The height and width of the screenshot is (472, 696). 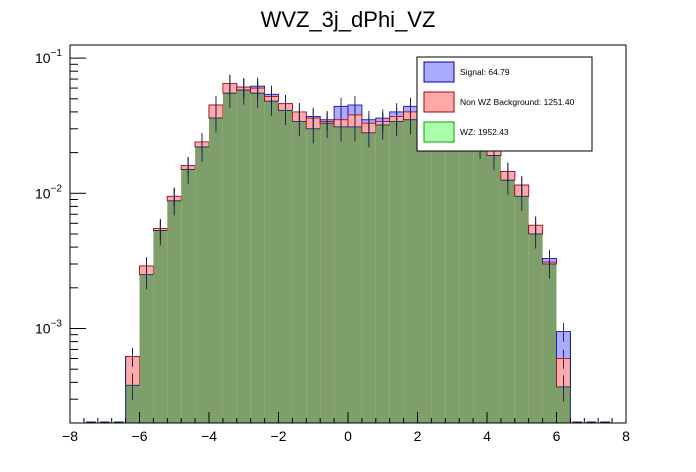 I want to click on x-tick-label: 6, so click(x=557, y=436).